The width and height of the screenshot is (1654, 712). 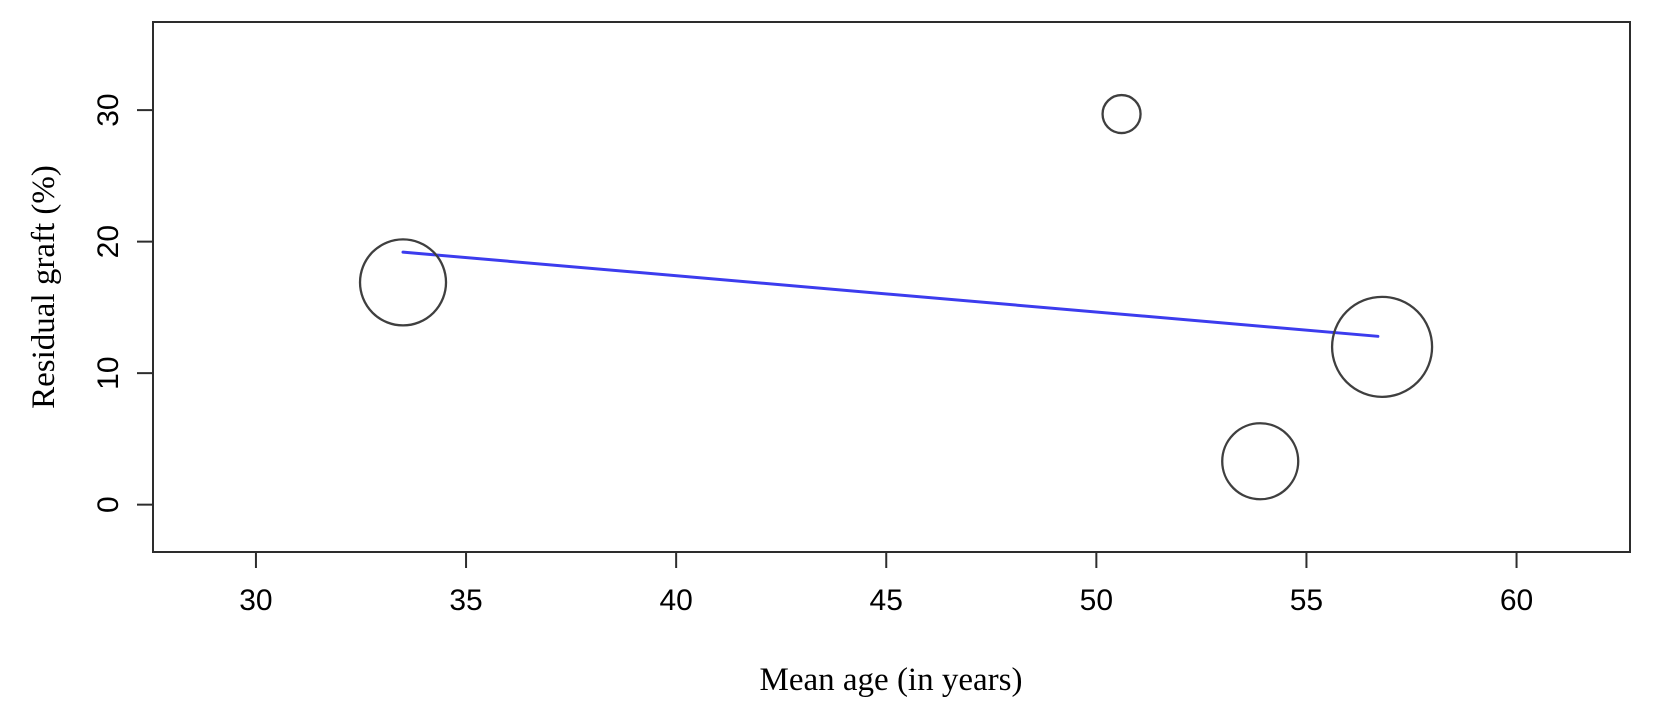 I want to click on y-axis-tick-label: 20, so click(x=108, y=241).